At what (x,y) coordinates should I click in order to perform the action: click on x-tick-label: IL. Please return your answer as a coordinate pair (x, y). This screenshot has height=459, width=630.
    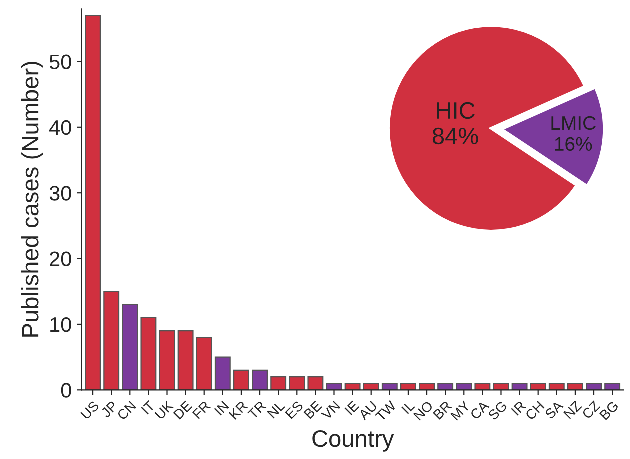
    Looking at the image, I should click on (409, 407).